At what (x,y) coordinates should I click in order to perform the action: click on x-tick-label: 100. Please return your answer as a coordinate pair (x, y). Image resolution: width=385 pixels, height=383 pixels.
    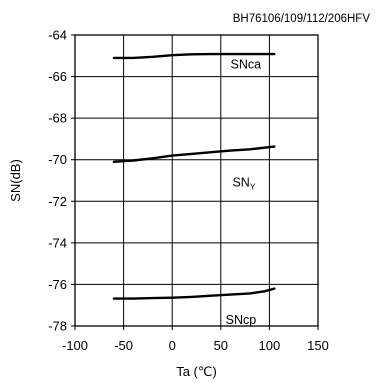
    Looking at the image, I should click on (270, 345).